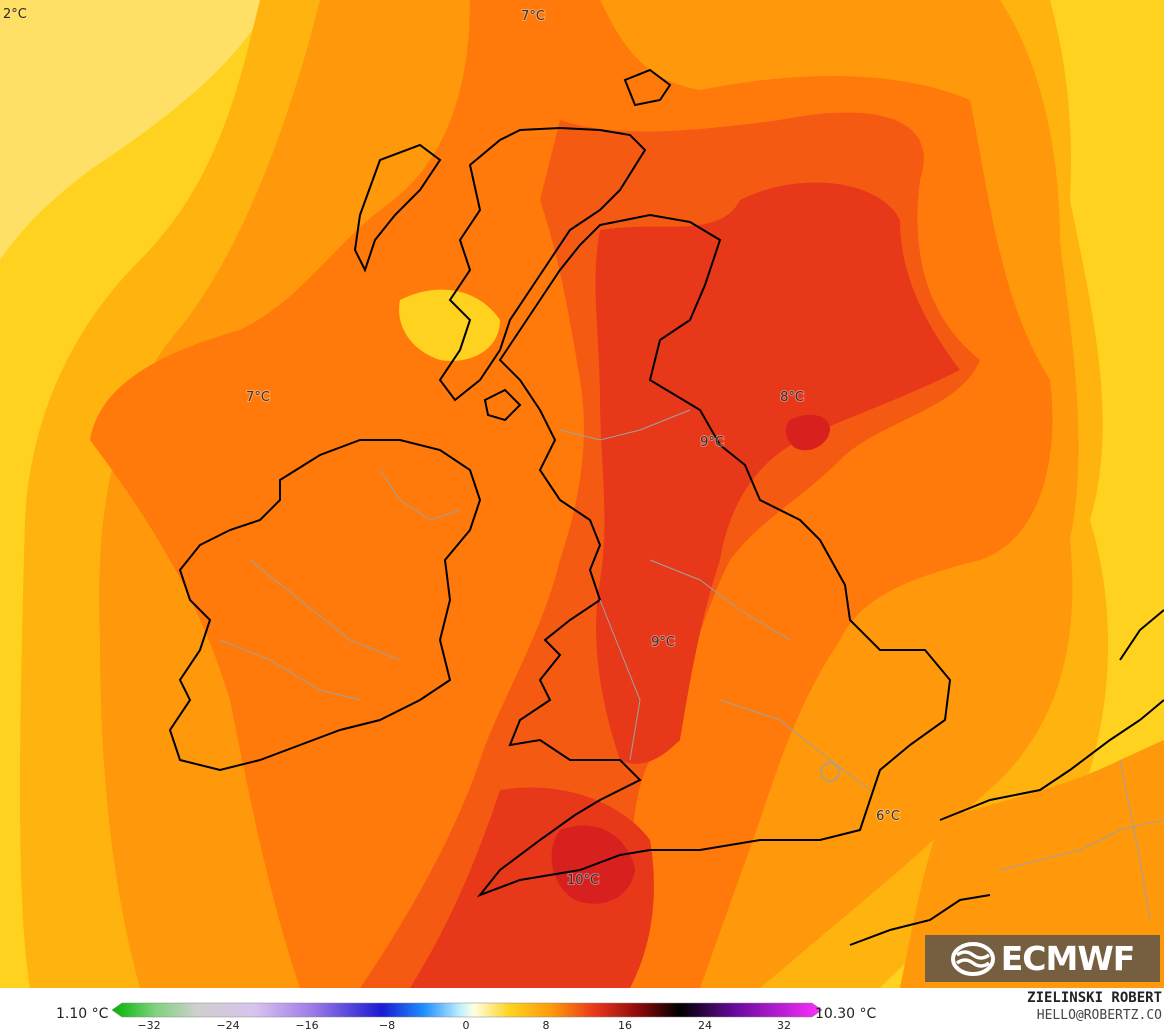  What do you see at coordinates (135, 130) in the screenshot?
I see `zone-light-northwest` at bounding box center [135, 130].